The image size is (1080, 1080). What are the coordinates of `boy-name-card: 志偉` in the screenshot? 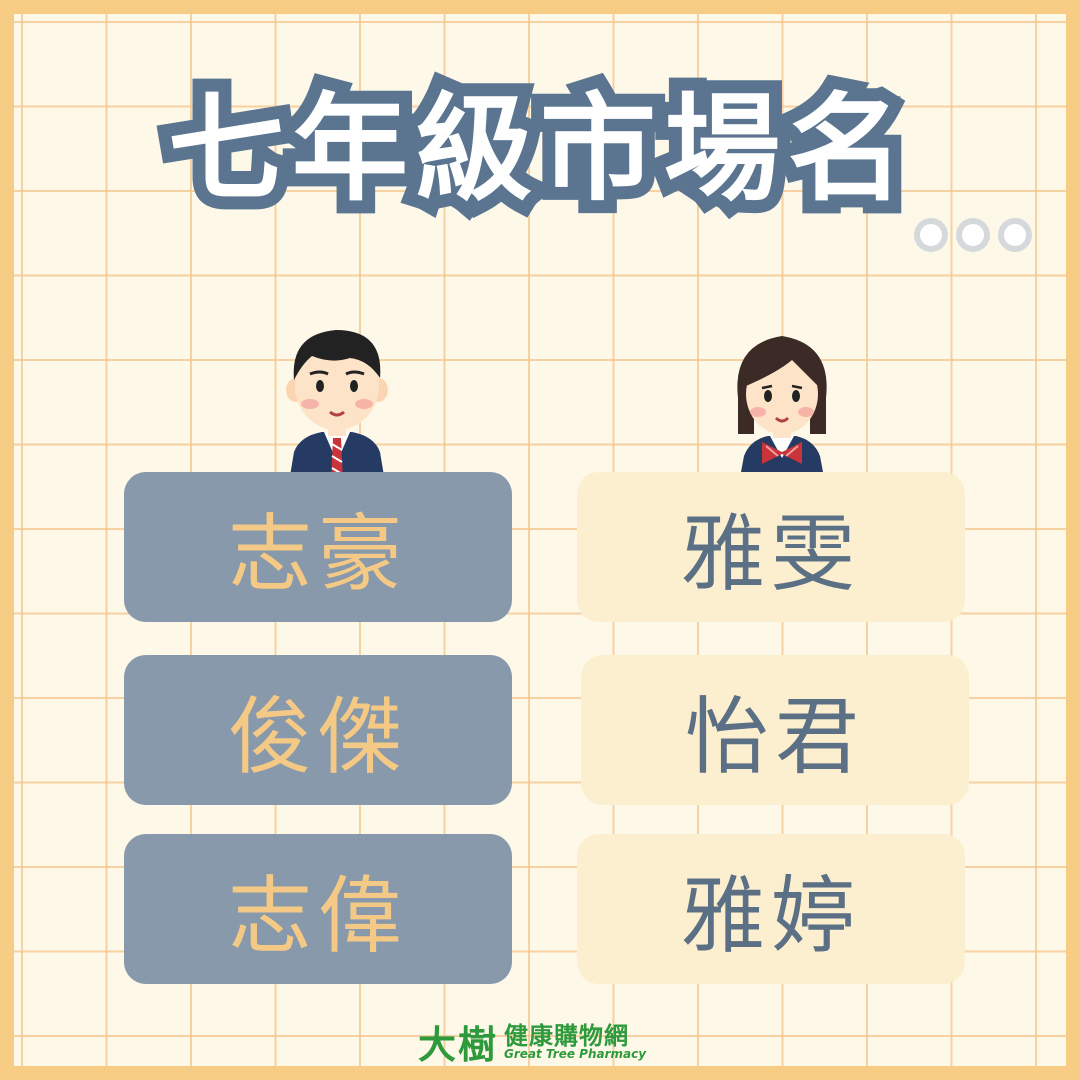 It's located at (318, 909).